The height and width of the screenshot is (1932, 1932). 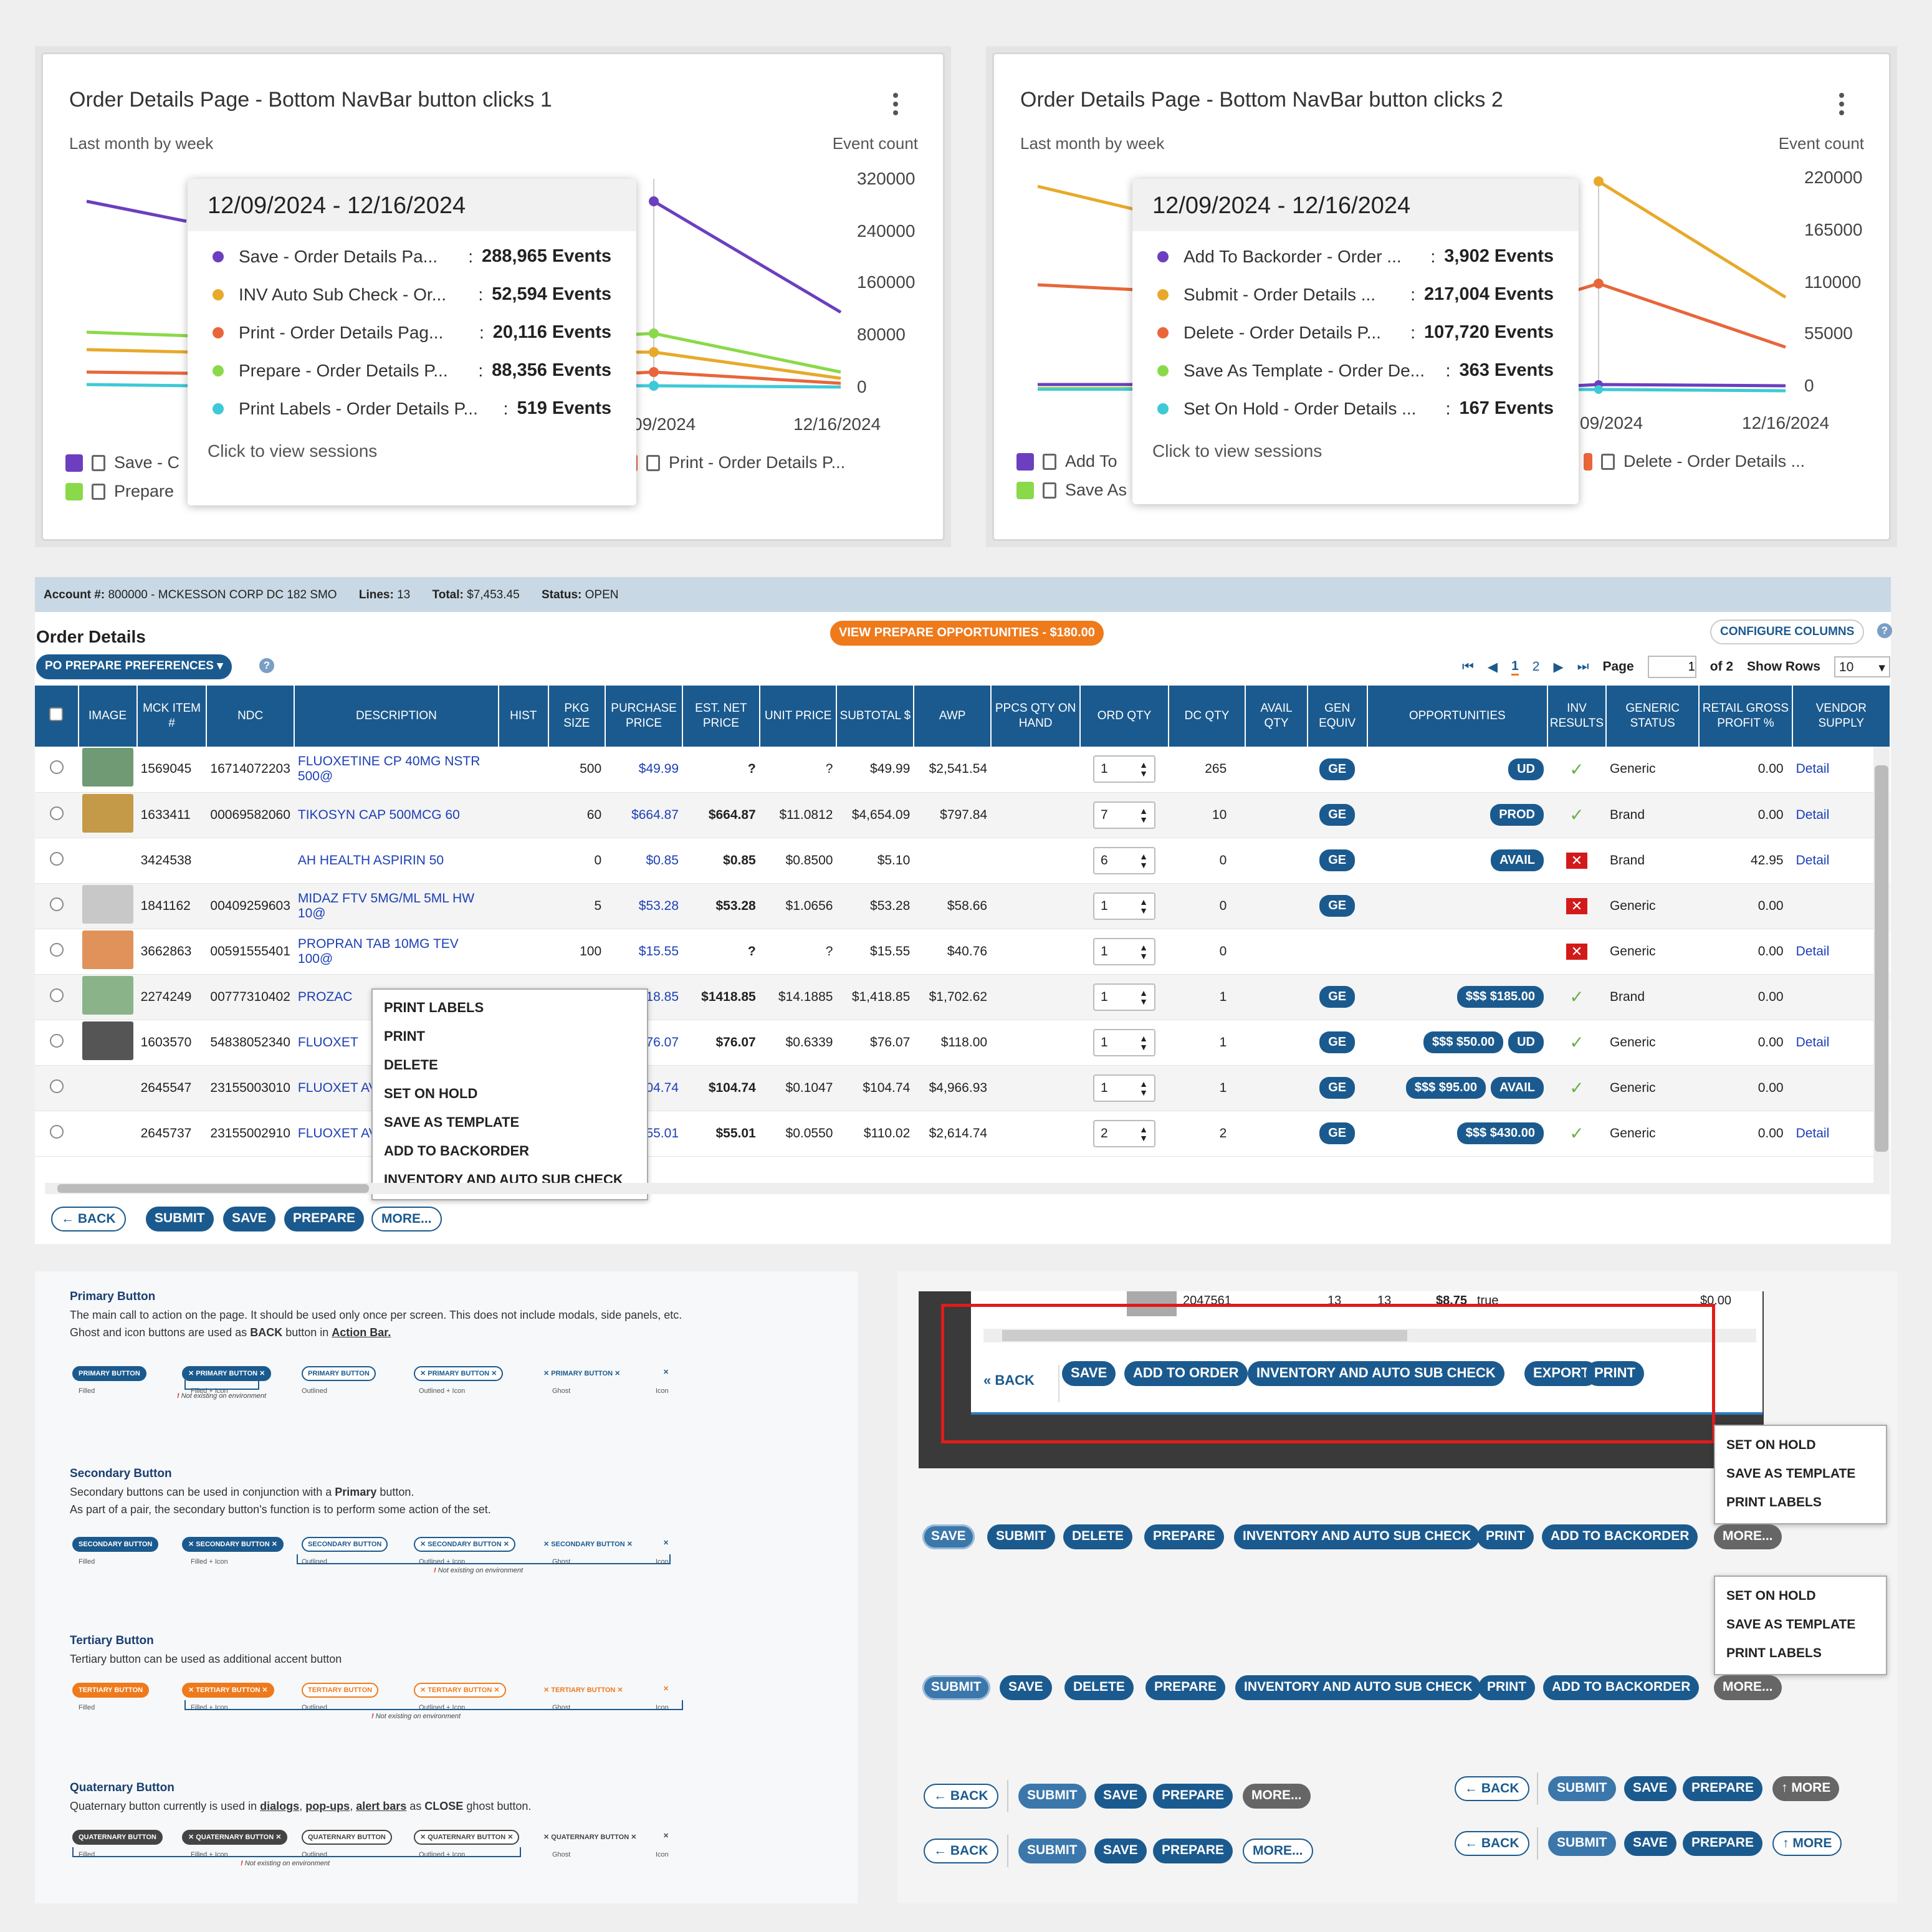 I want to click on last-page-icon: ⏭, so click(x=1583, y=666).